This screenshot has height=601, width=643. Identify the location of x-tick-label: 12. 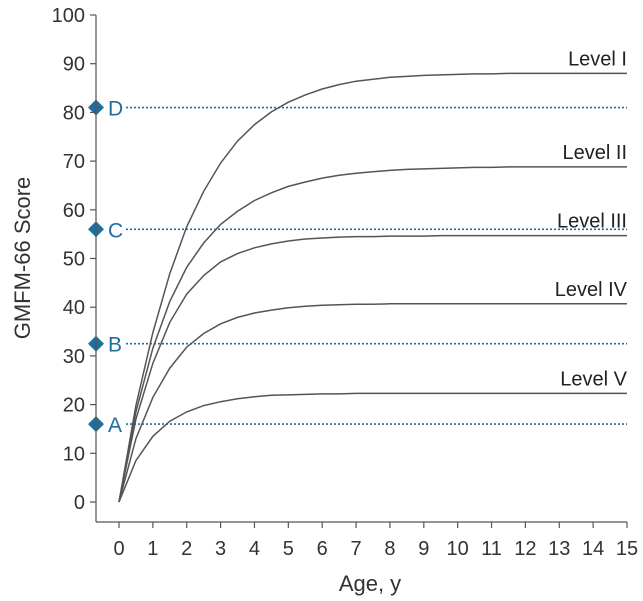
(525, 549).